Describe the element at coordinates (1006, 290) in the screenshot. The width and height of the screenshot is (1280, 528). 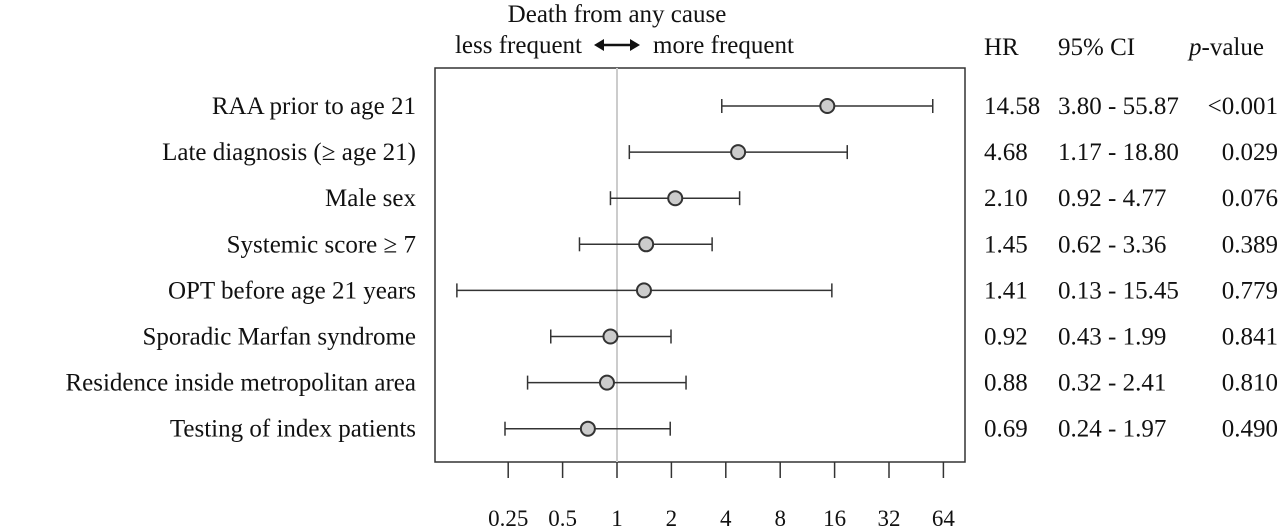
I see `hr-value: 1.41` at that location.